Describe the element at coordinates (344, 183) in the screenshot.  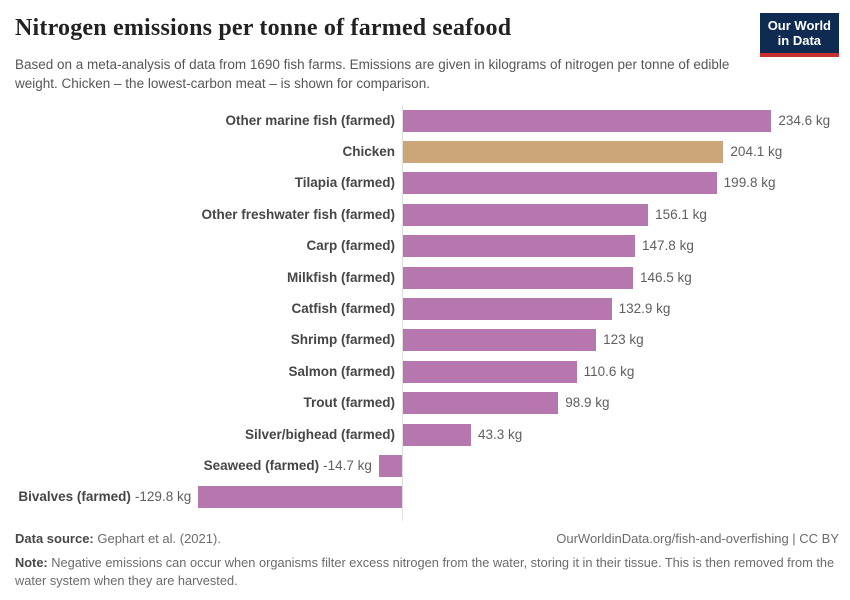
I see `category-label: Tilapia (farmed)` at that location.